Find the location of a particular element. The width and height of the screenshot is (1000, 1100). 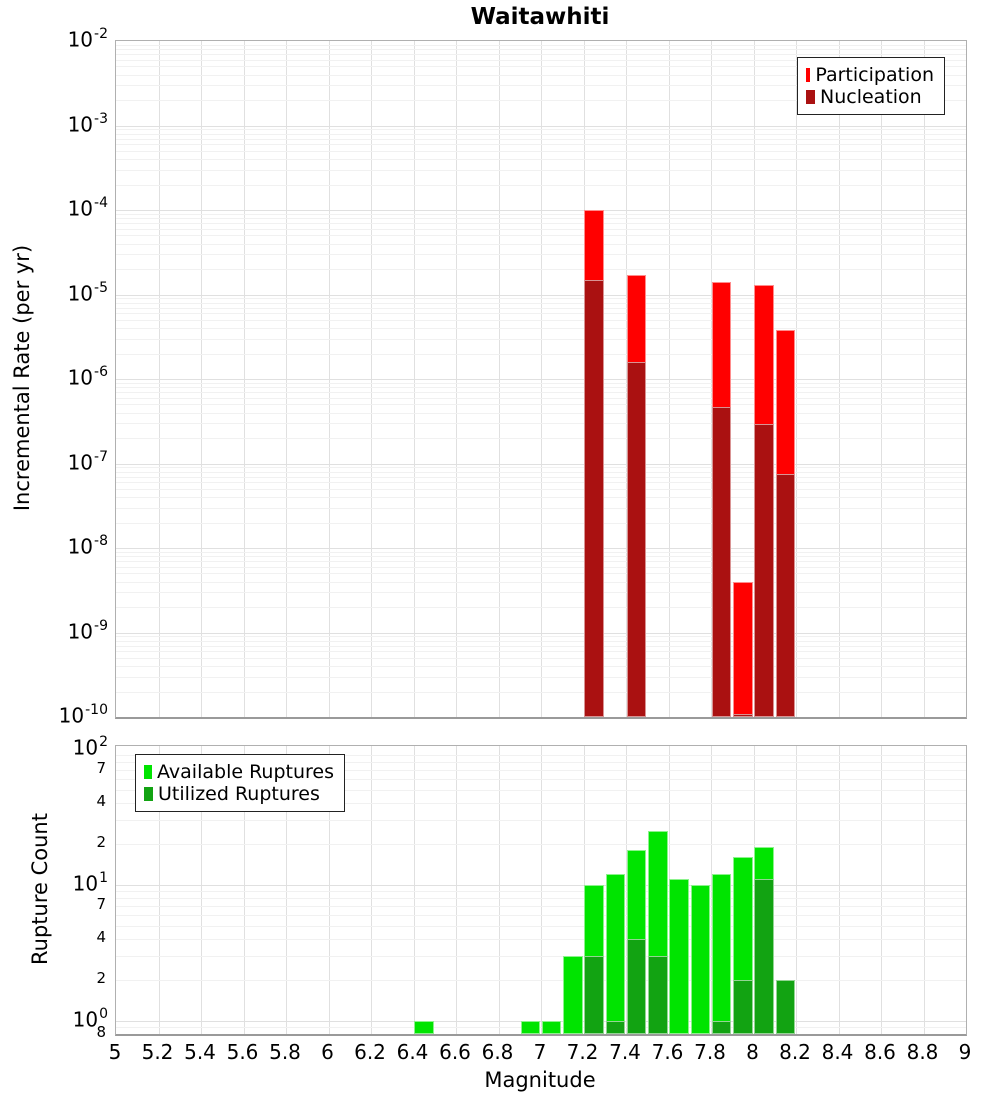

y-minor-tick-label-4: 4 is located at coordinates (101, 937).